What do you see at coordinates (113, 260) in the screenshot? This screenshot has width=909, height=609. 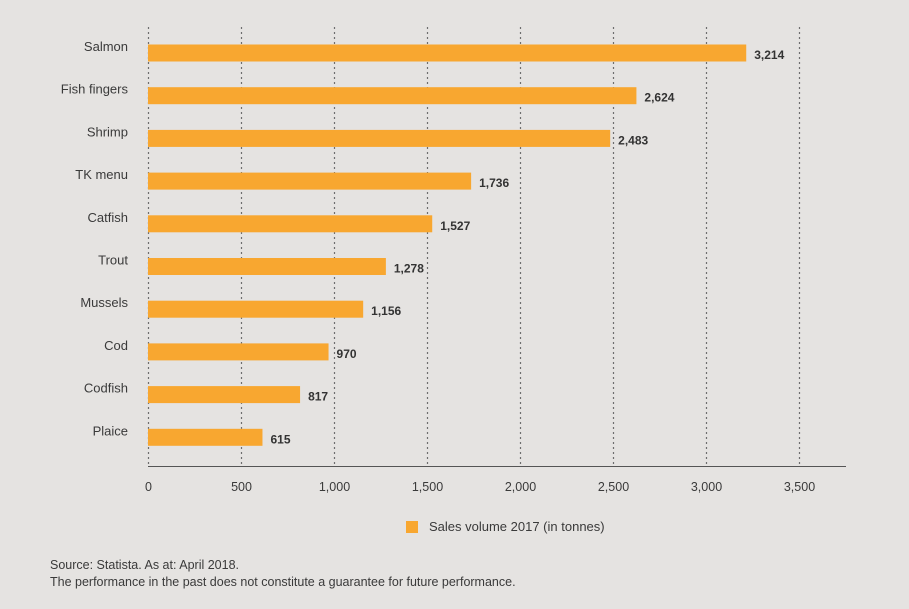 I see `category-label: Trout` at bounding box center [113, 260].